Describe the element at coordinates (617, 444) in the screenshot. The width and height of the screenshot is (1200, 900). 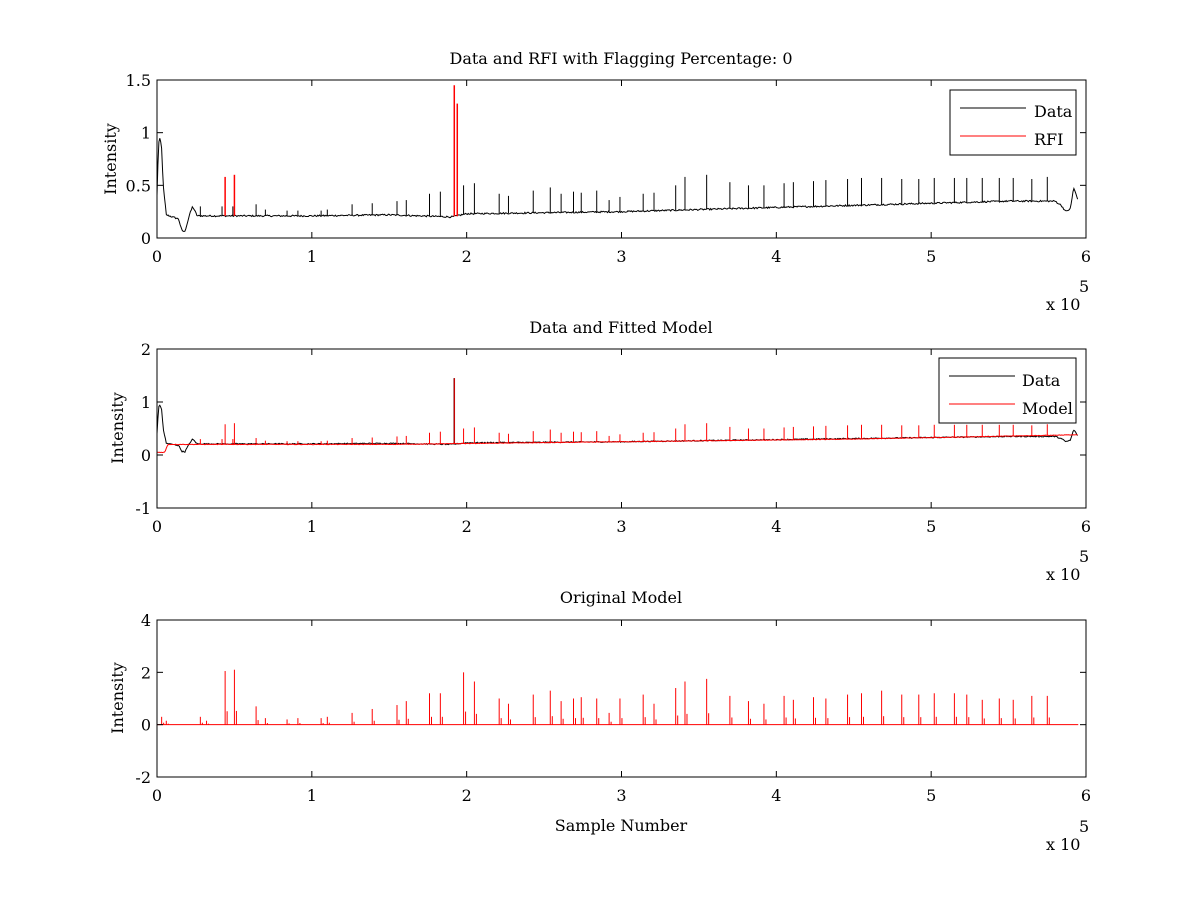
I see `p2-model-baseline` at that location.